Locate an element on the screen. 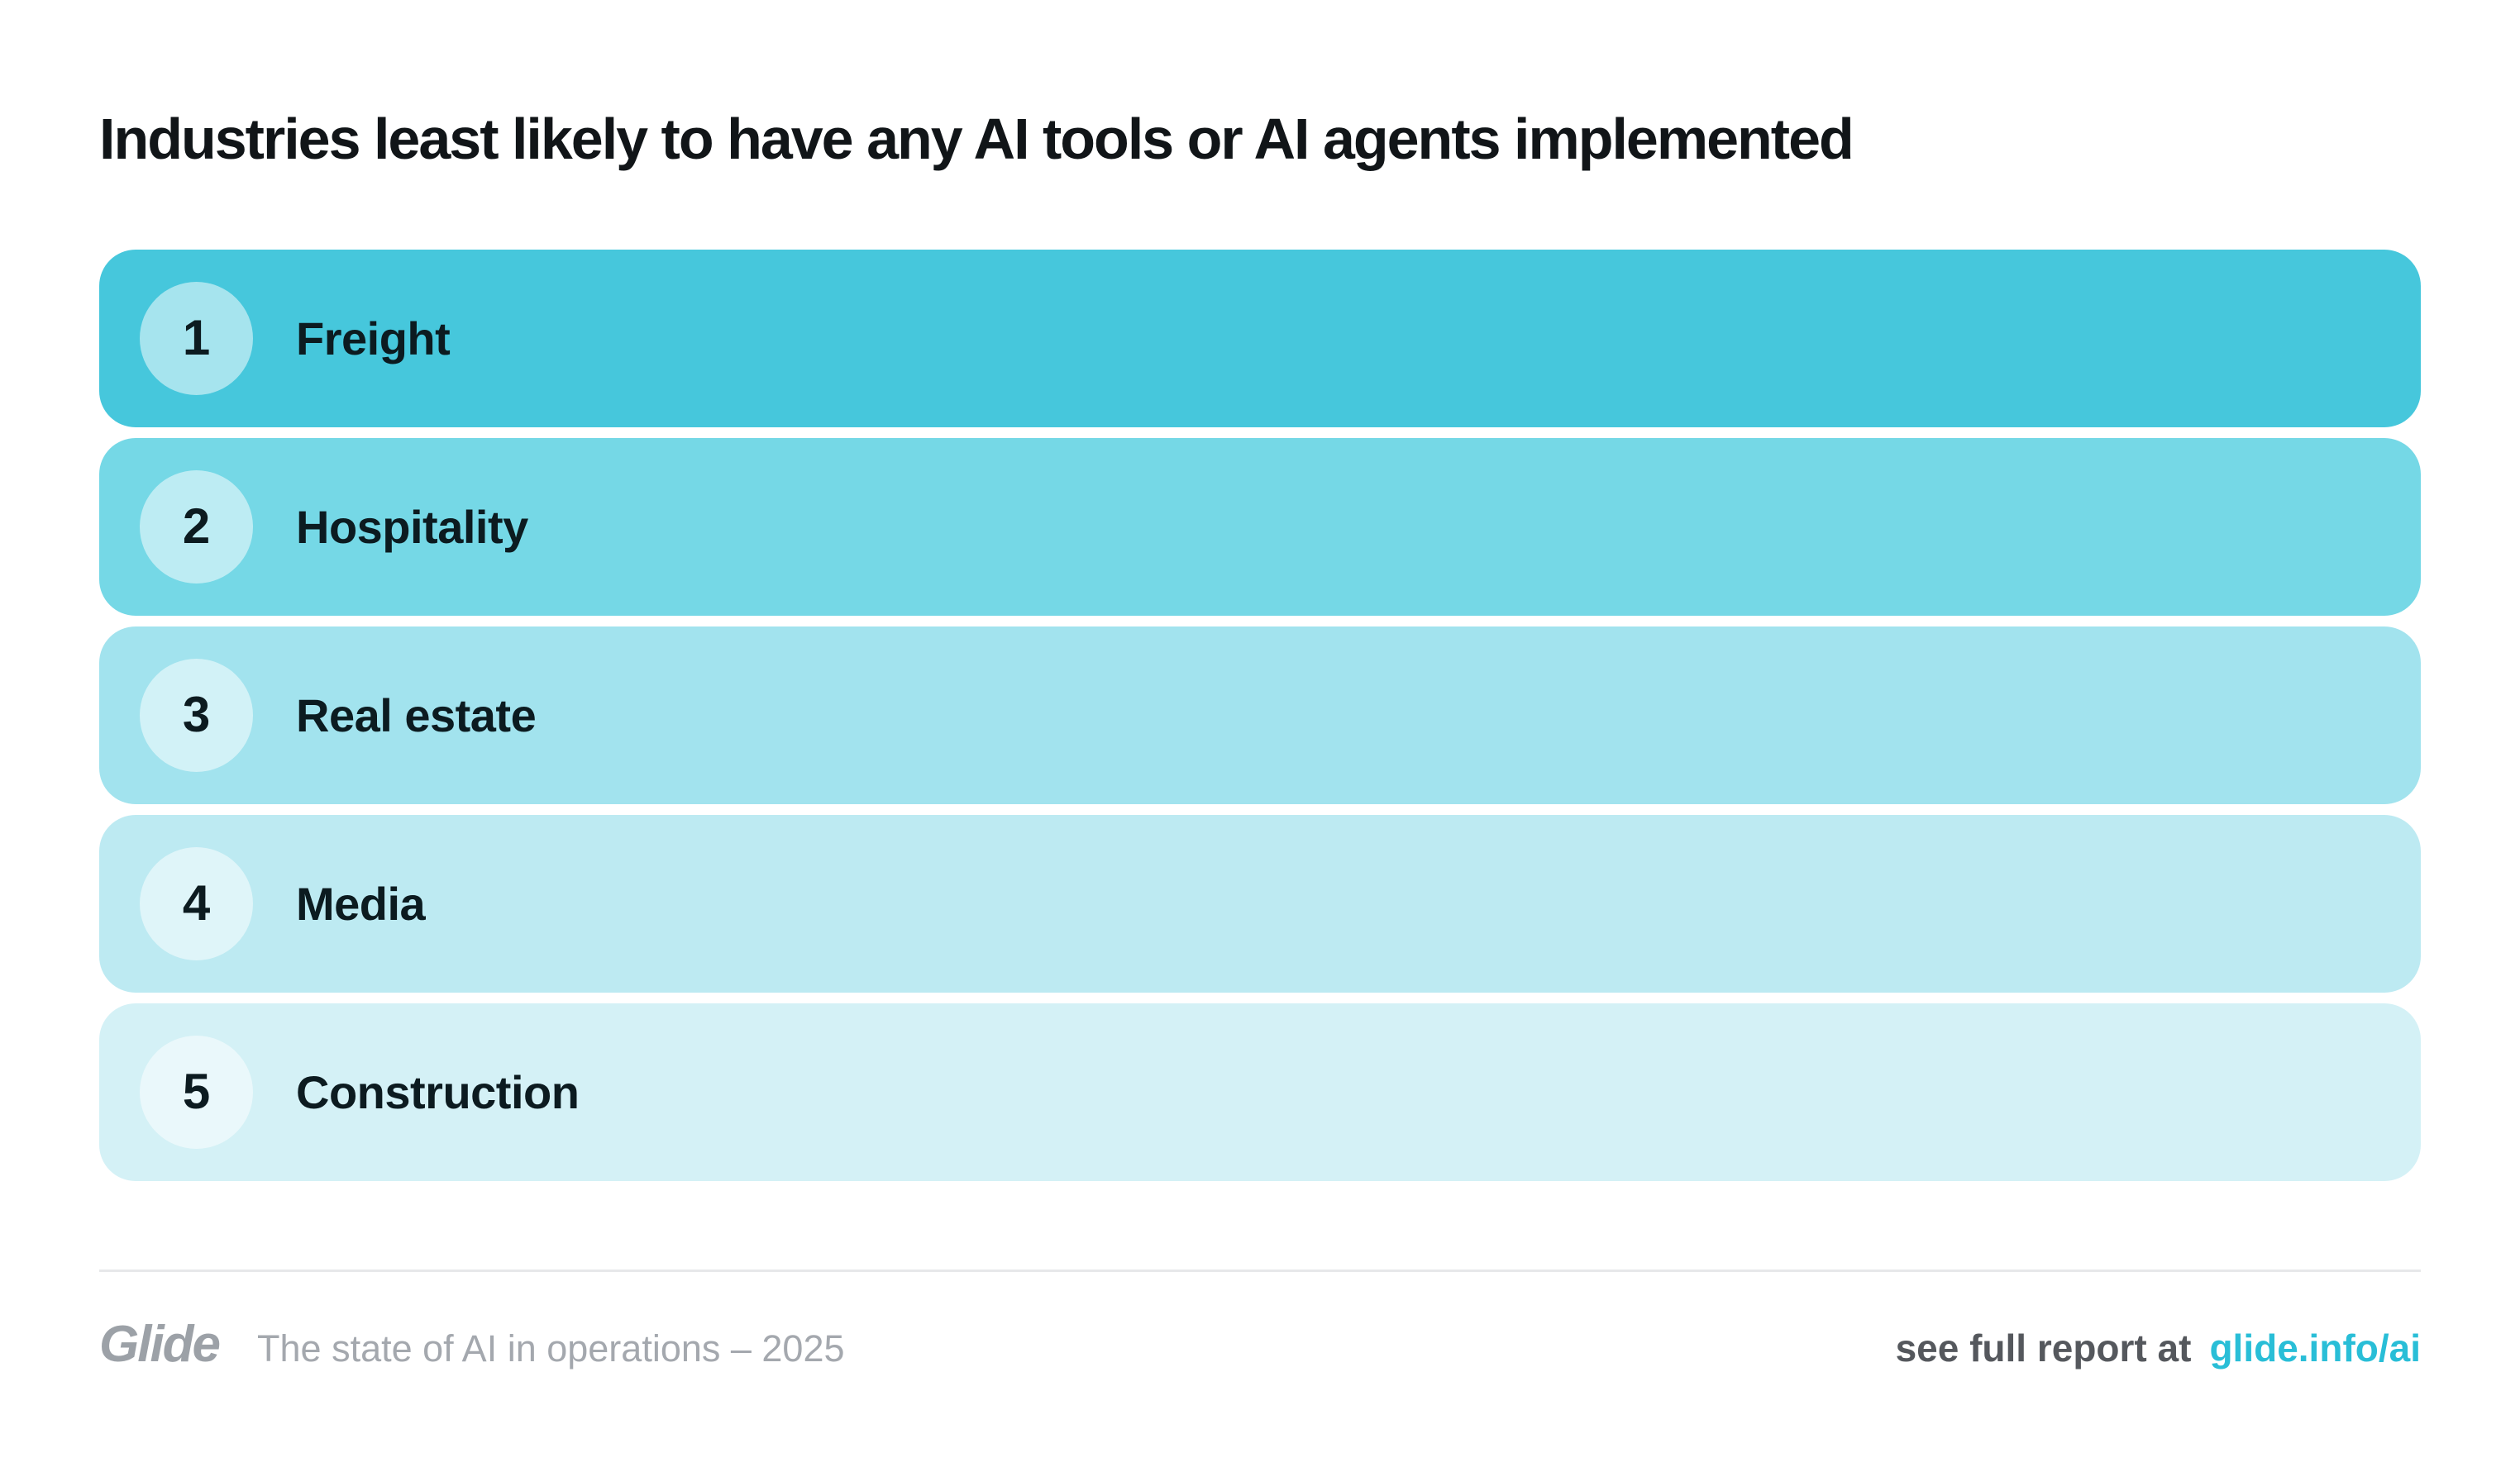 The height and width of the screenshot is (1472, 2520). glide-logo: Glide is located at coordinates (160, 1344).